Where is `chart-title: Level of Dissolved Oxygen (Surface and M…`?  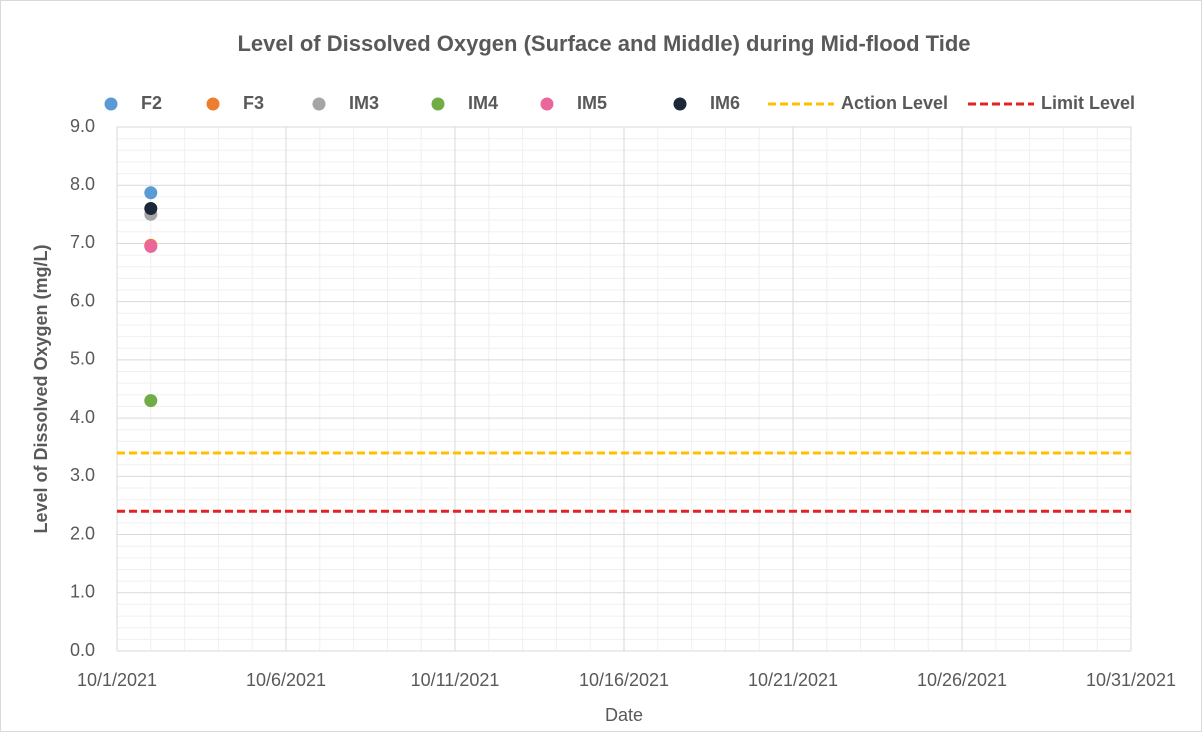
chart-title: Level of Dissolved Oxygen (Surface and M… is located at coordinates (603, 43).